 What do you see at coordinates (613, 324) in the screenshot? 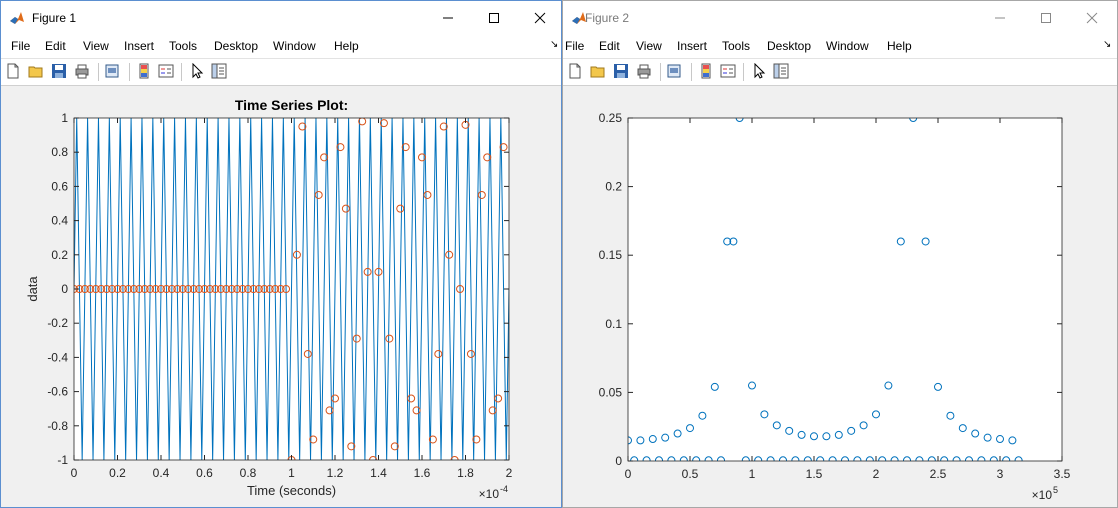
I see `y-tick-label: 0.1` at bounding box center [613, 324].